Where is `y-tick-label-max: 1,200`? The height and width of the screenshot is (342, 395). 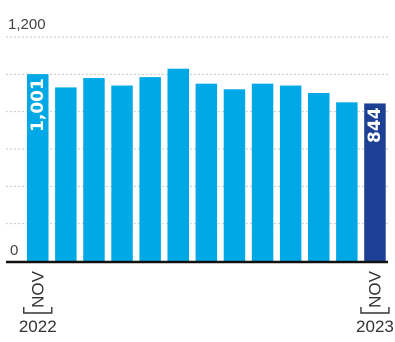 y-tick-label-max: 1,200 is located at coordinates (27, 24).